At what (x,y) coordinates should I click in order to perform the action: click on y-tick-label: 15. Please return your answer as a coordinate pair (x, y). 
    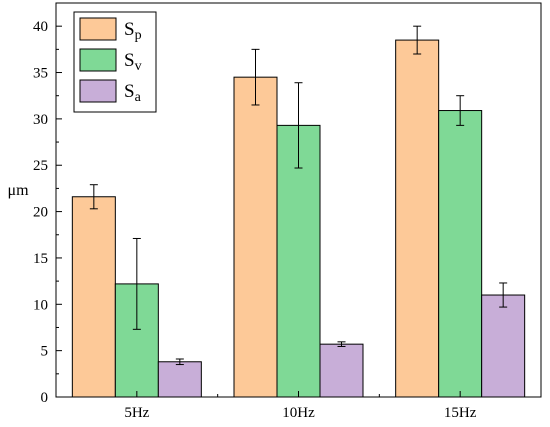
    Looking at the image, I should click on (40, 259).